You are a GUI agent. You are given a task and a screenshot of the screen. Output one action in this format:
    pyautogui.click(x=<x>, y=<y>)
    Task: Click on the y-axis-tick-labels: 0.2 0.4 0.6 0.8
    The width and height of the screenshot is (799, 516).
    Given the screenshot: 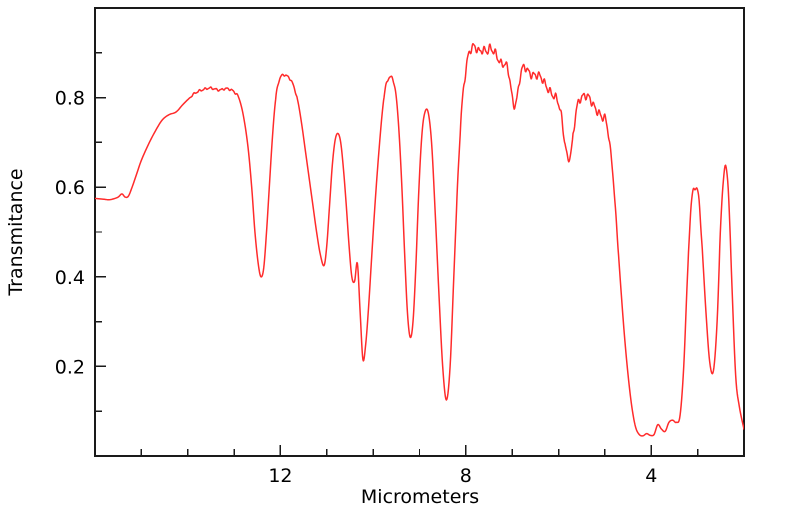 What is the action you would take?
    pyautogui.click(x=70, y=233)
    